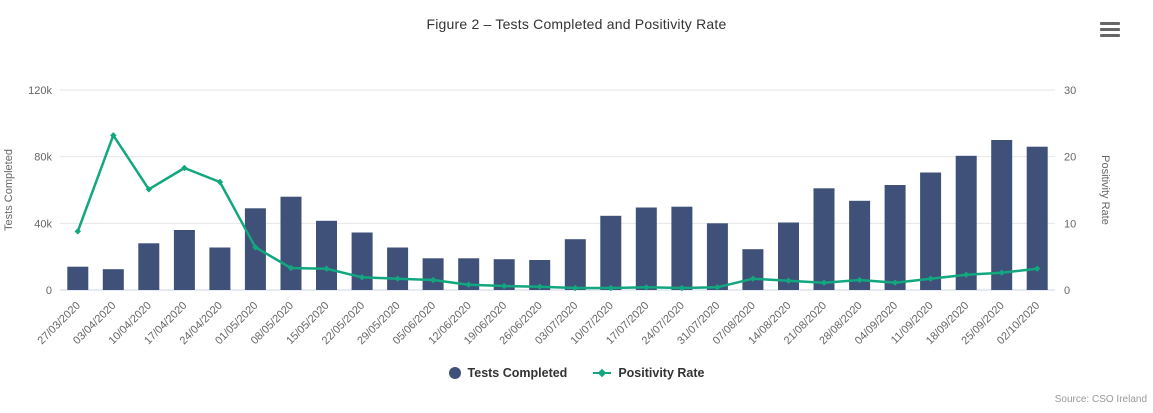 This screenshot has height=413, width=1153. What do you see at coordinates (611, 252) in the screenshot?
I see `bar-10/07/2020` at bounding box center [611, 252].